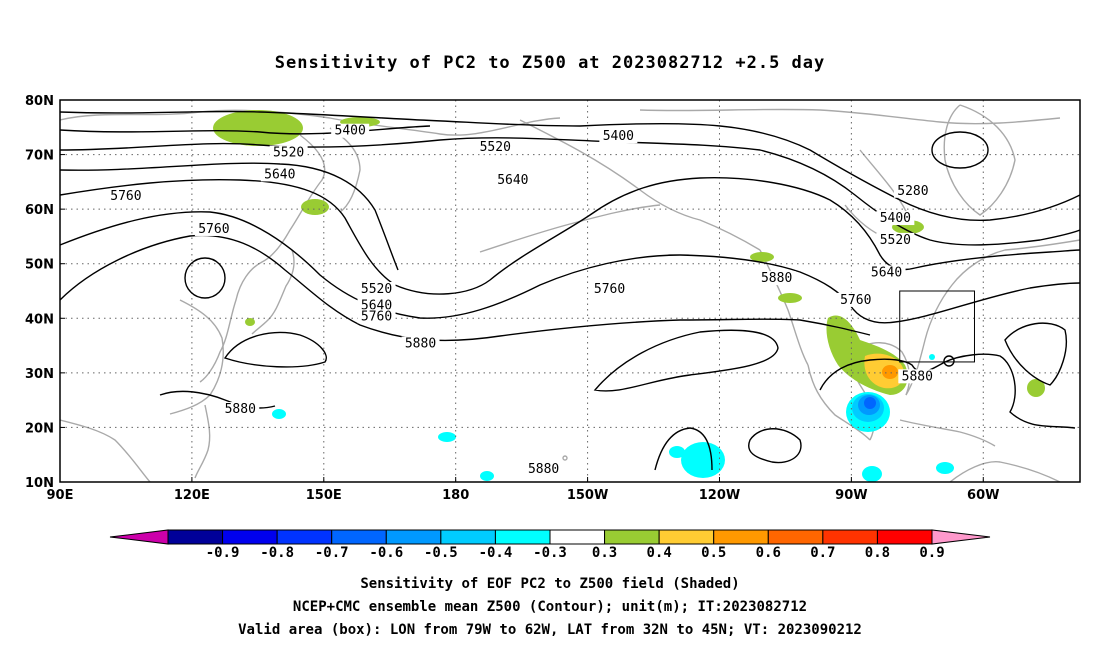  I want to click on colorbar-label: 0.5, so click(713, 553).